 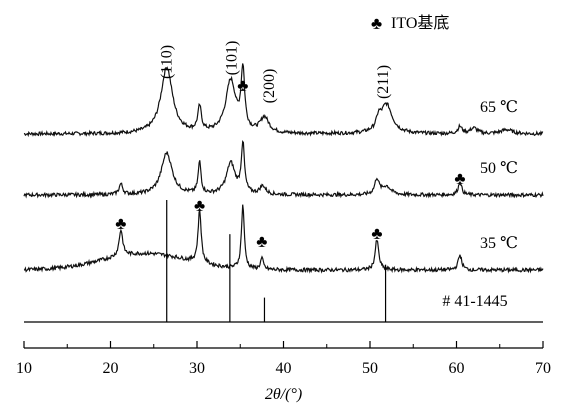 I want to click on x-tick-label: 30, so click(x=197, y=368).